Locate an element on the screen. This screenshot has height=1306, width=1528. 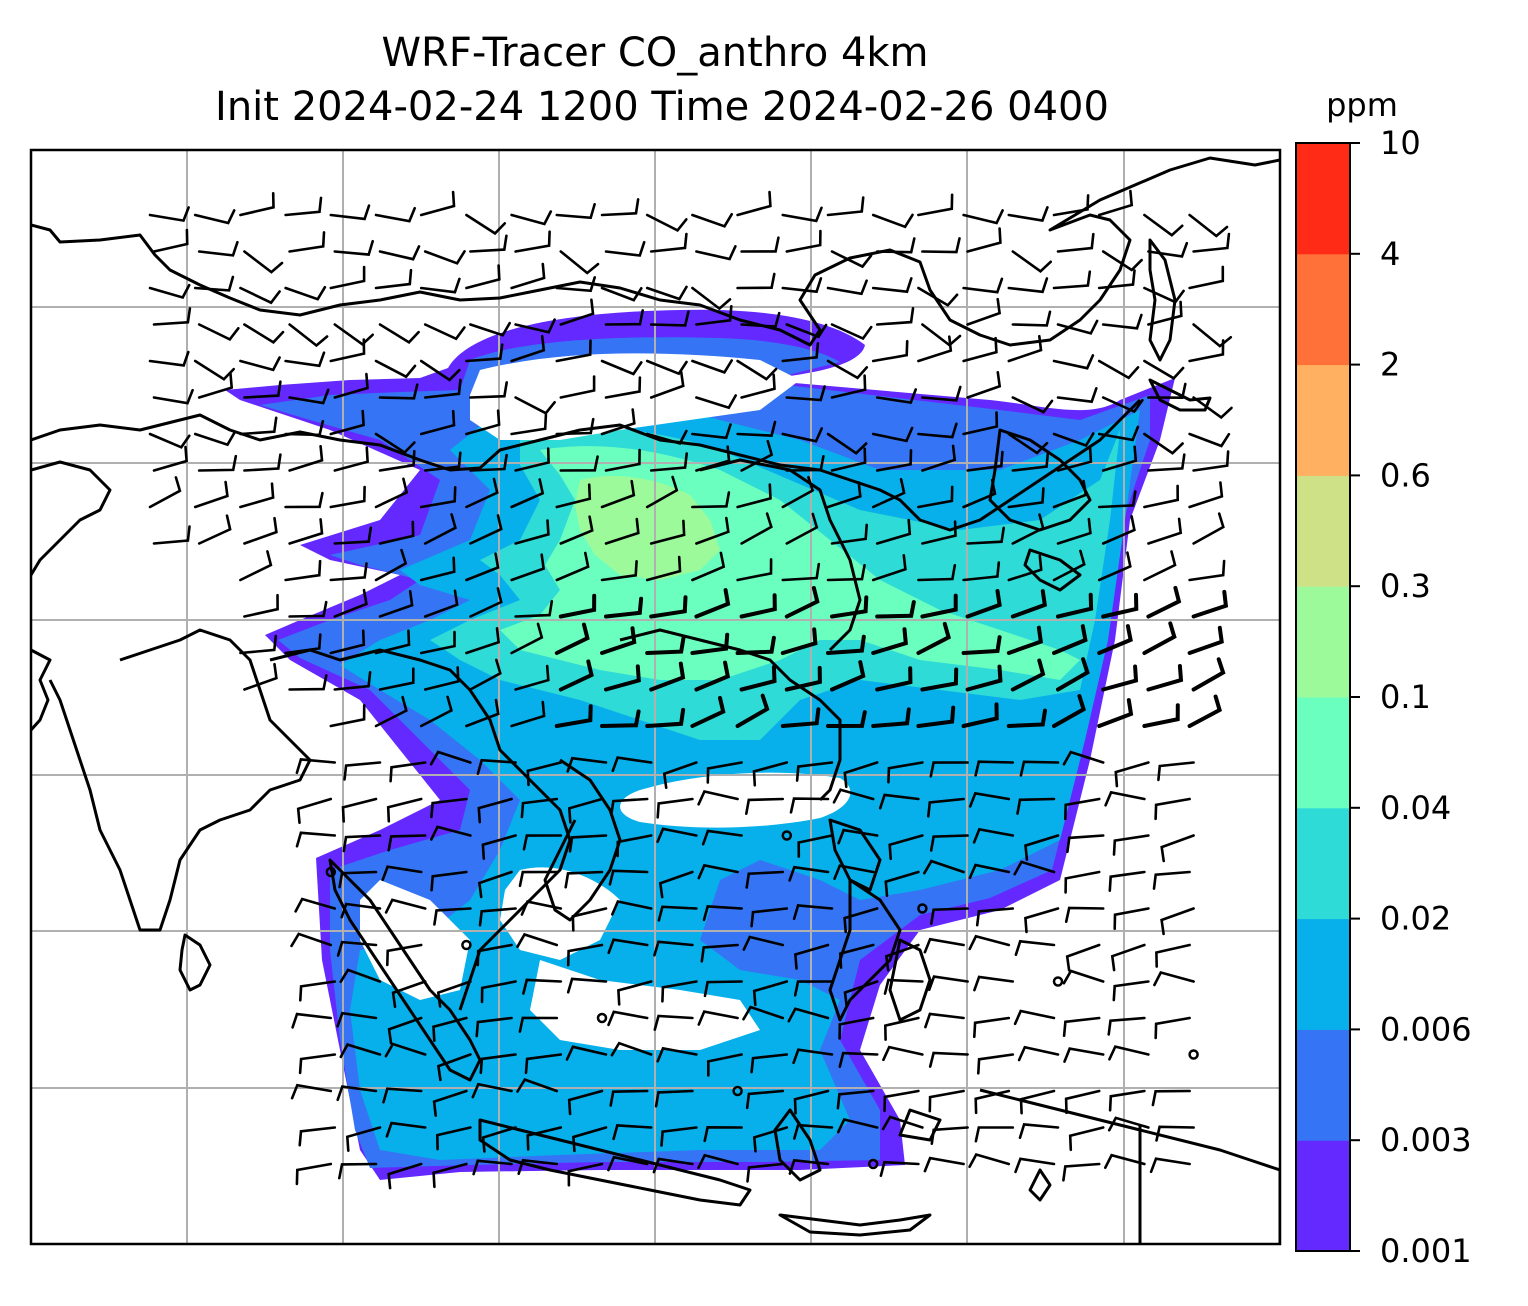
colorbar-swatch-0.1 is located at coordinates (1323, 642).